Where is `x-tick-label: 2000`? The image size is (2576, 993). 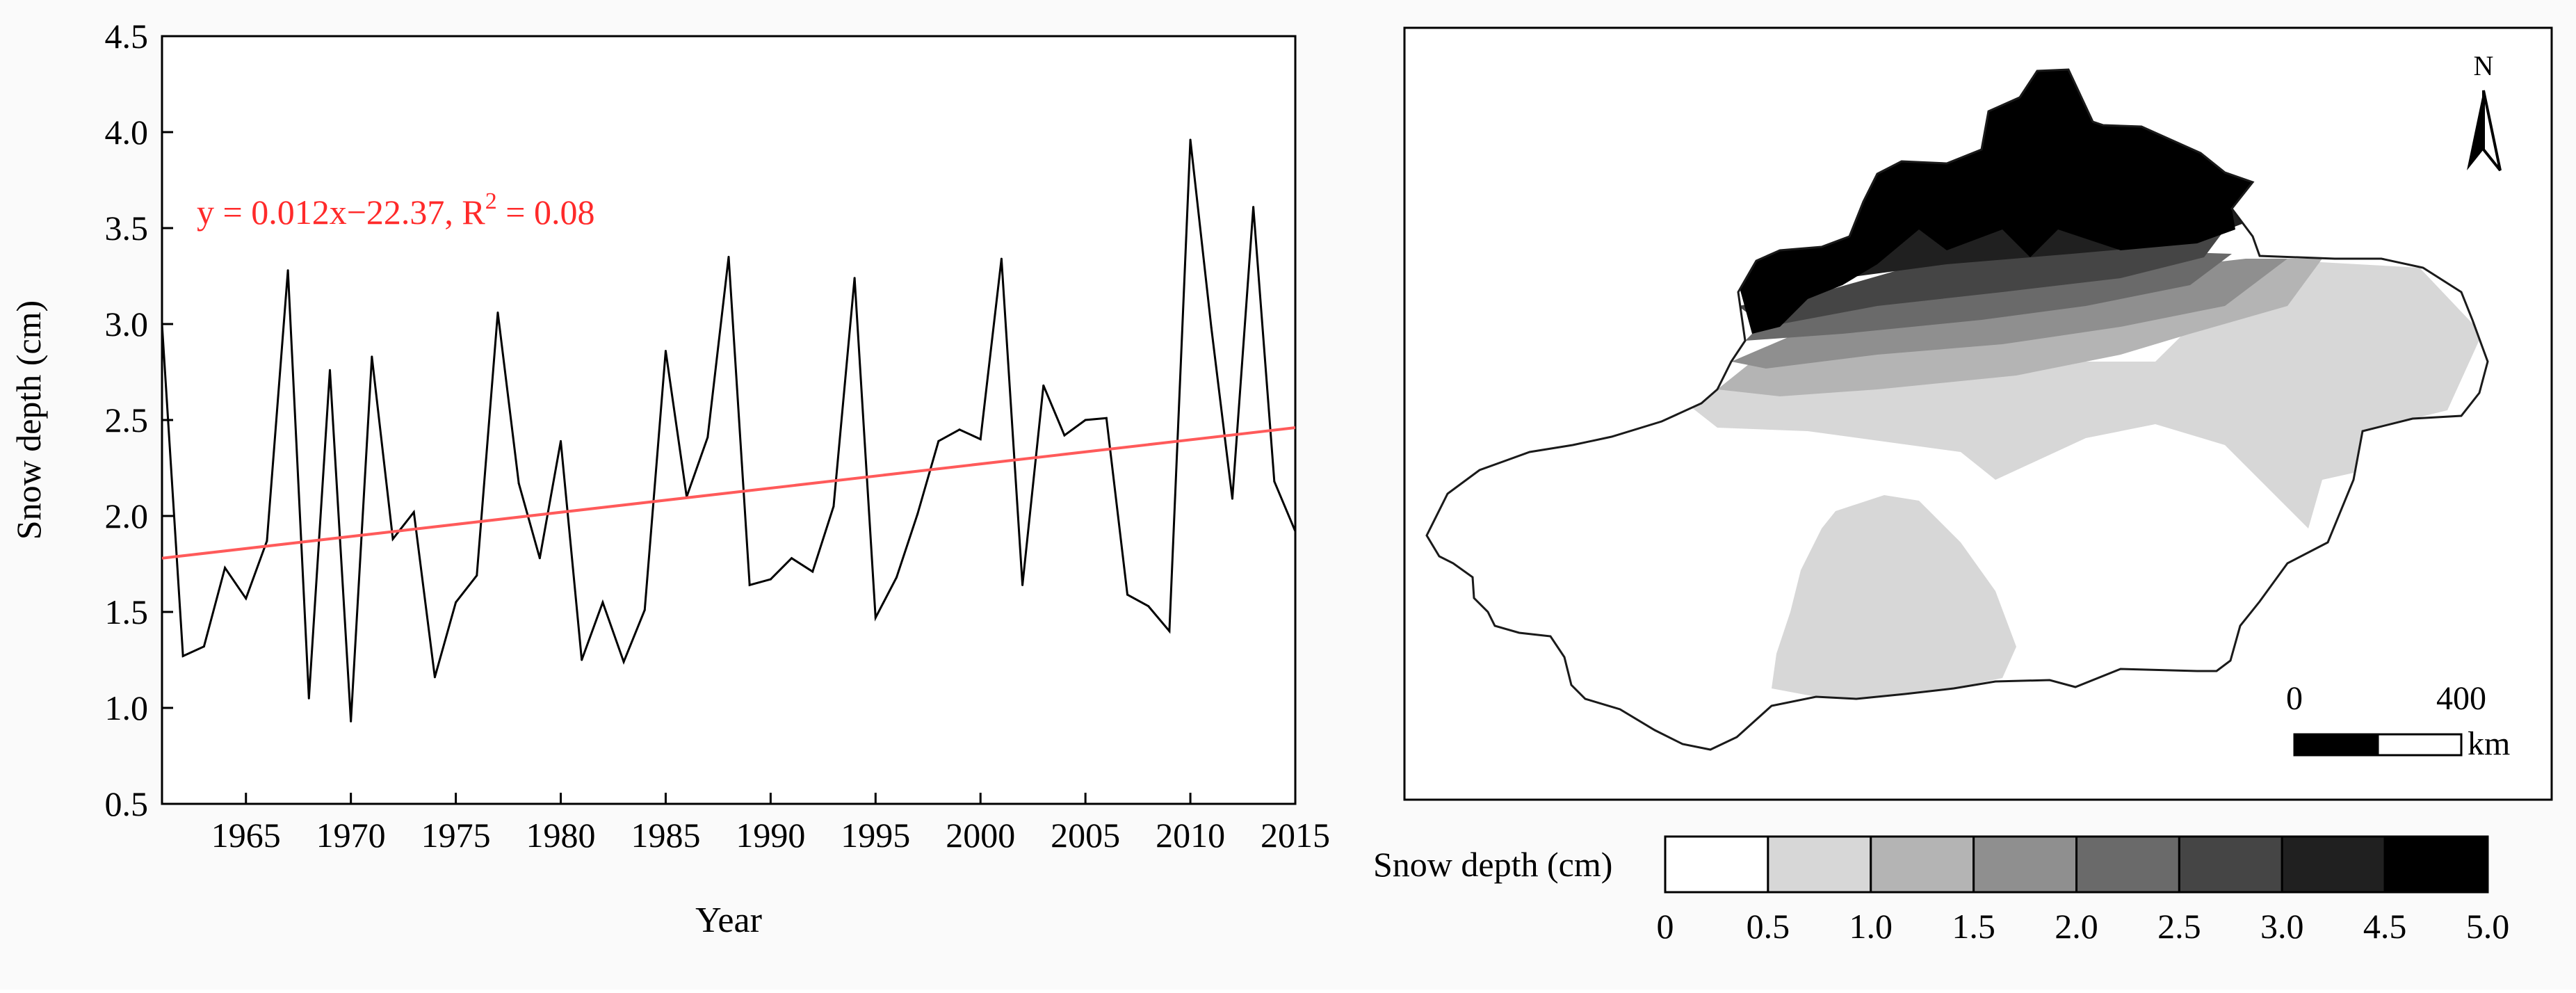 x-tick-label: 2000 is located at coordinates (980, 835).